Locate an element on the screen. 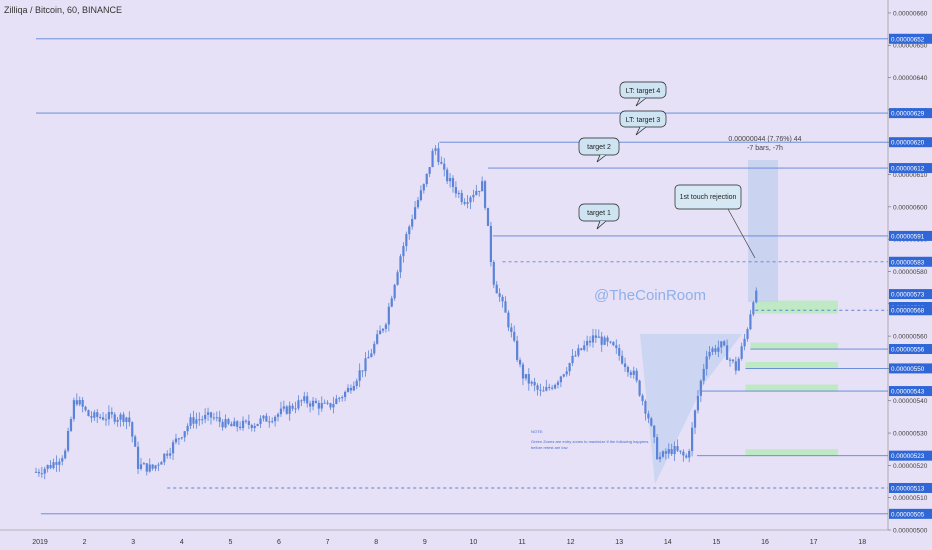 This screenshot has width=932, height=550. measure-box is located at coordinates (763, 231).